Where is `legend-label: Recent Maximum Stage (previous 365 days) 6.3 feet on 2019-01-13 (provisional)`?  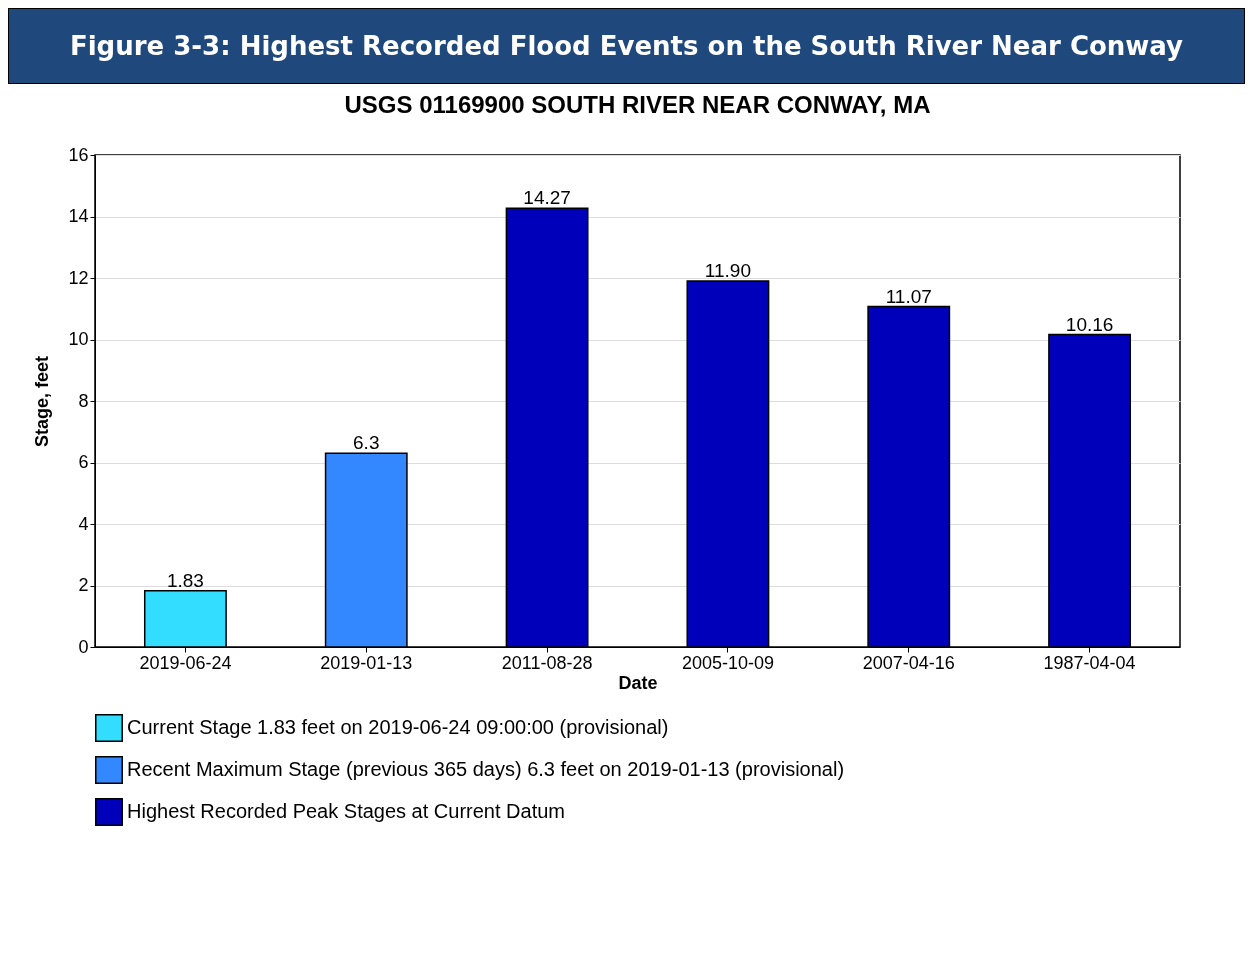 legend-label: Recent Maximum Stage (previous 365 days) 6.3 feet on 2019-01-13 (provisional) is located at coordinates (486, 769).